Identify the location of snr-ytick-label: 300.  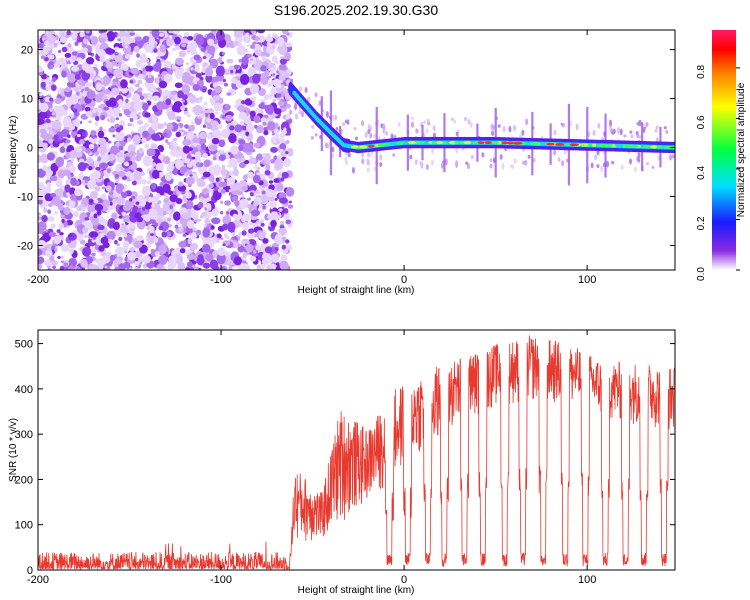
(24, 435).